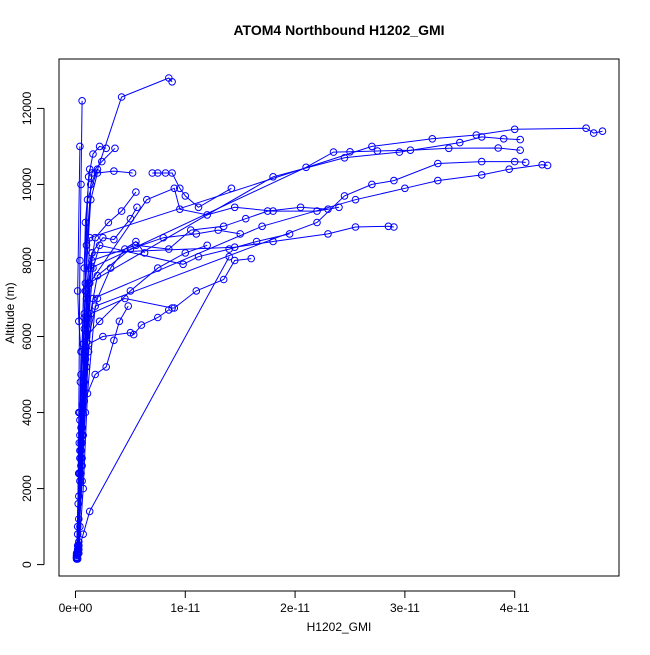 The width and height of the screenshot is (650, 655). What do you see at coordinates (405, 608) in the screenshot?
I see `x-tick-label: 3e-11` at bounding box center [405, 608].